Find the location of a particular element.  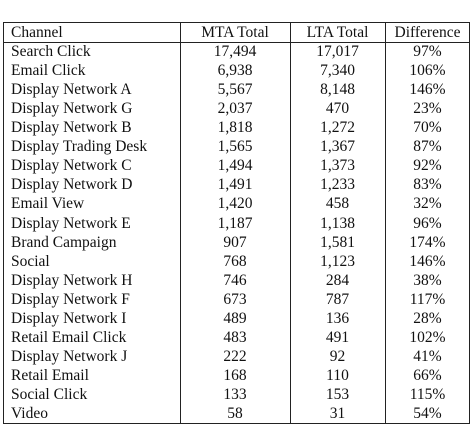

header-cell: Difference is located at coordinates (427, 32).